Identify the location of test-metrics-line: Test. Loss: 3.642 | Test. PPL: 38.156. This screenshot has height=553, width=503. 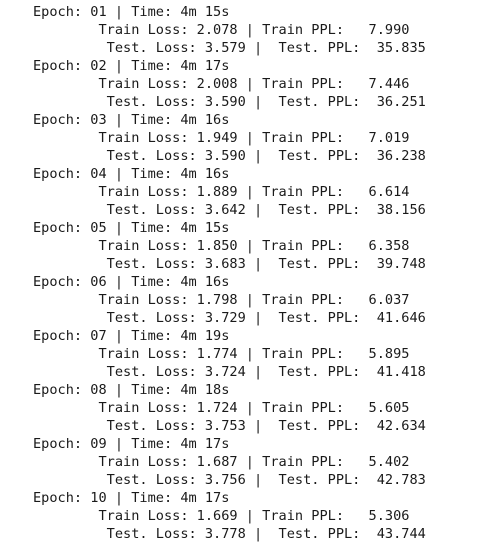
(229, 210).